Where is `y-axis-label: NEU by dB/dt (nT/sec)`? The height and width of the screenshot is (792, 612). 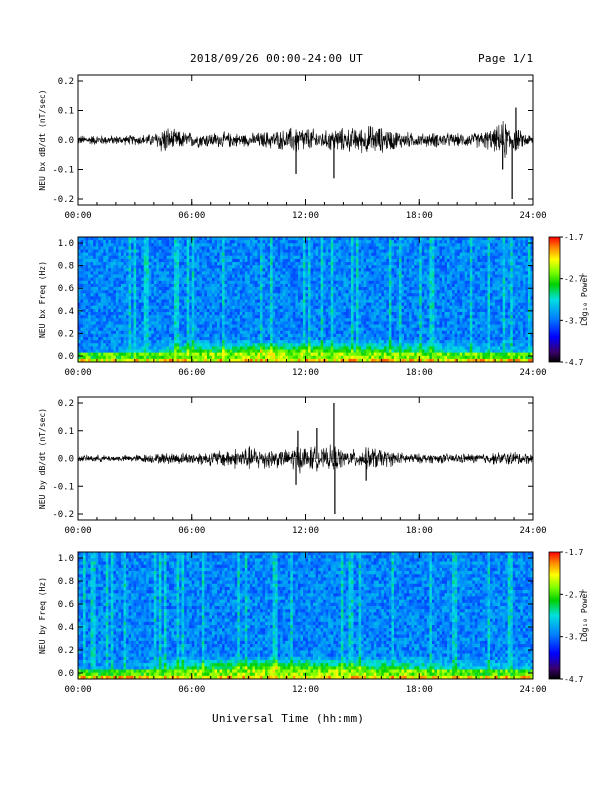 y-axis-label: NEU by dB/dt (nT/sec) is located at coordinates (42, 458).